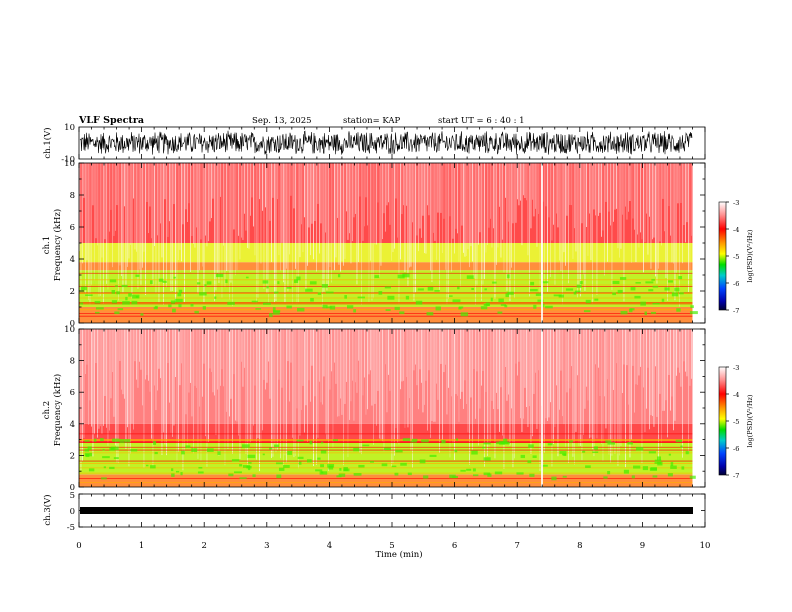 This screenshot has height=612, width=792. Describe the element at coordinates (47, 142) in the screenshot. I see `ch1-ylabel: ch.1(V)` at that location.